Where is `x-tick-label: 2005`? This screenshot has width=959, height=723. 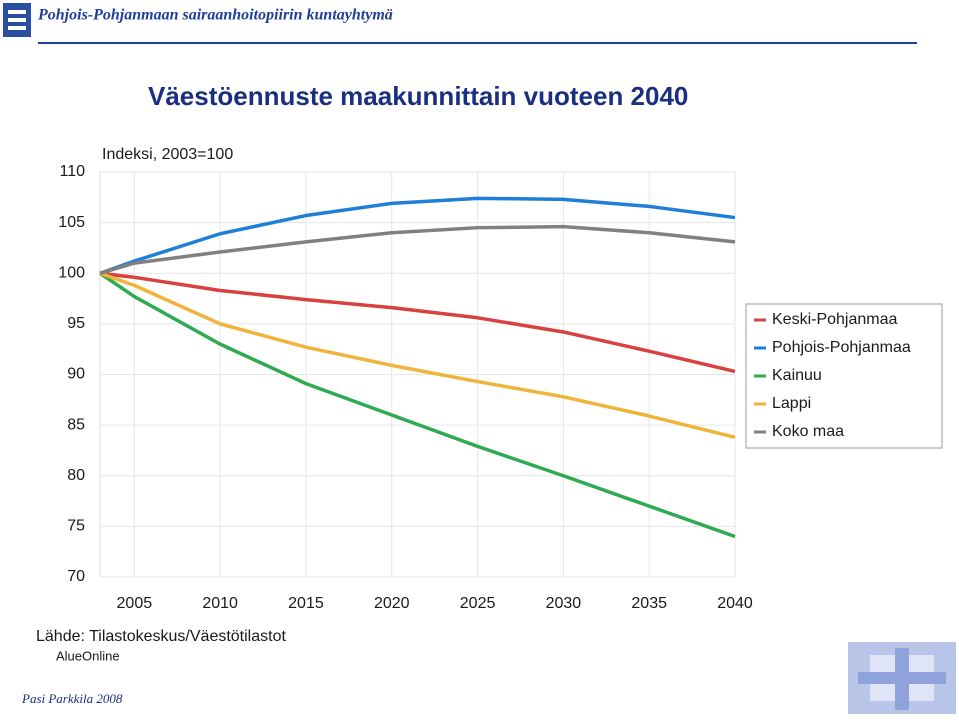 x-tick-label: 2005 is located at coordinates (135, 603).